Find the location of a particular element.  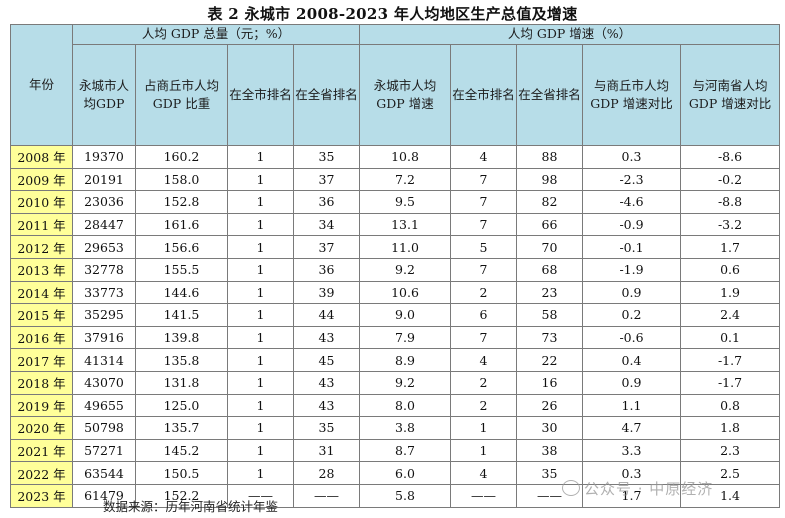

table-row: 2010 年 23036 152.8 1 36 9.5 7 82 -4.6 -8.8 is located at coordinates (395, 202).